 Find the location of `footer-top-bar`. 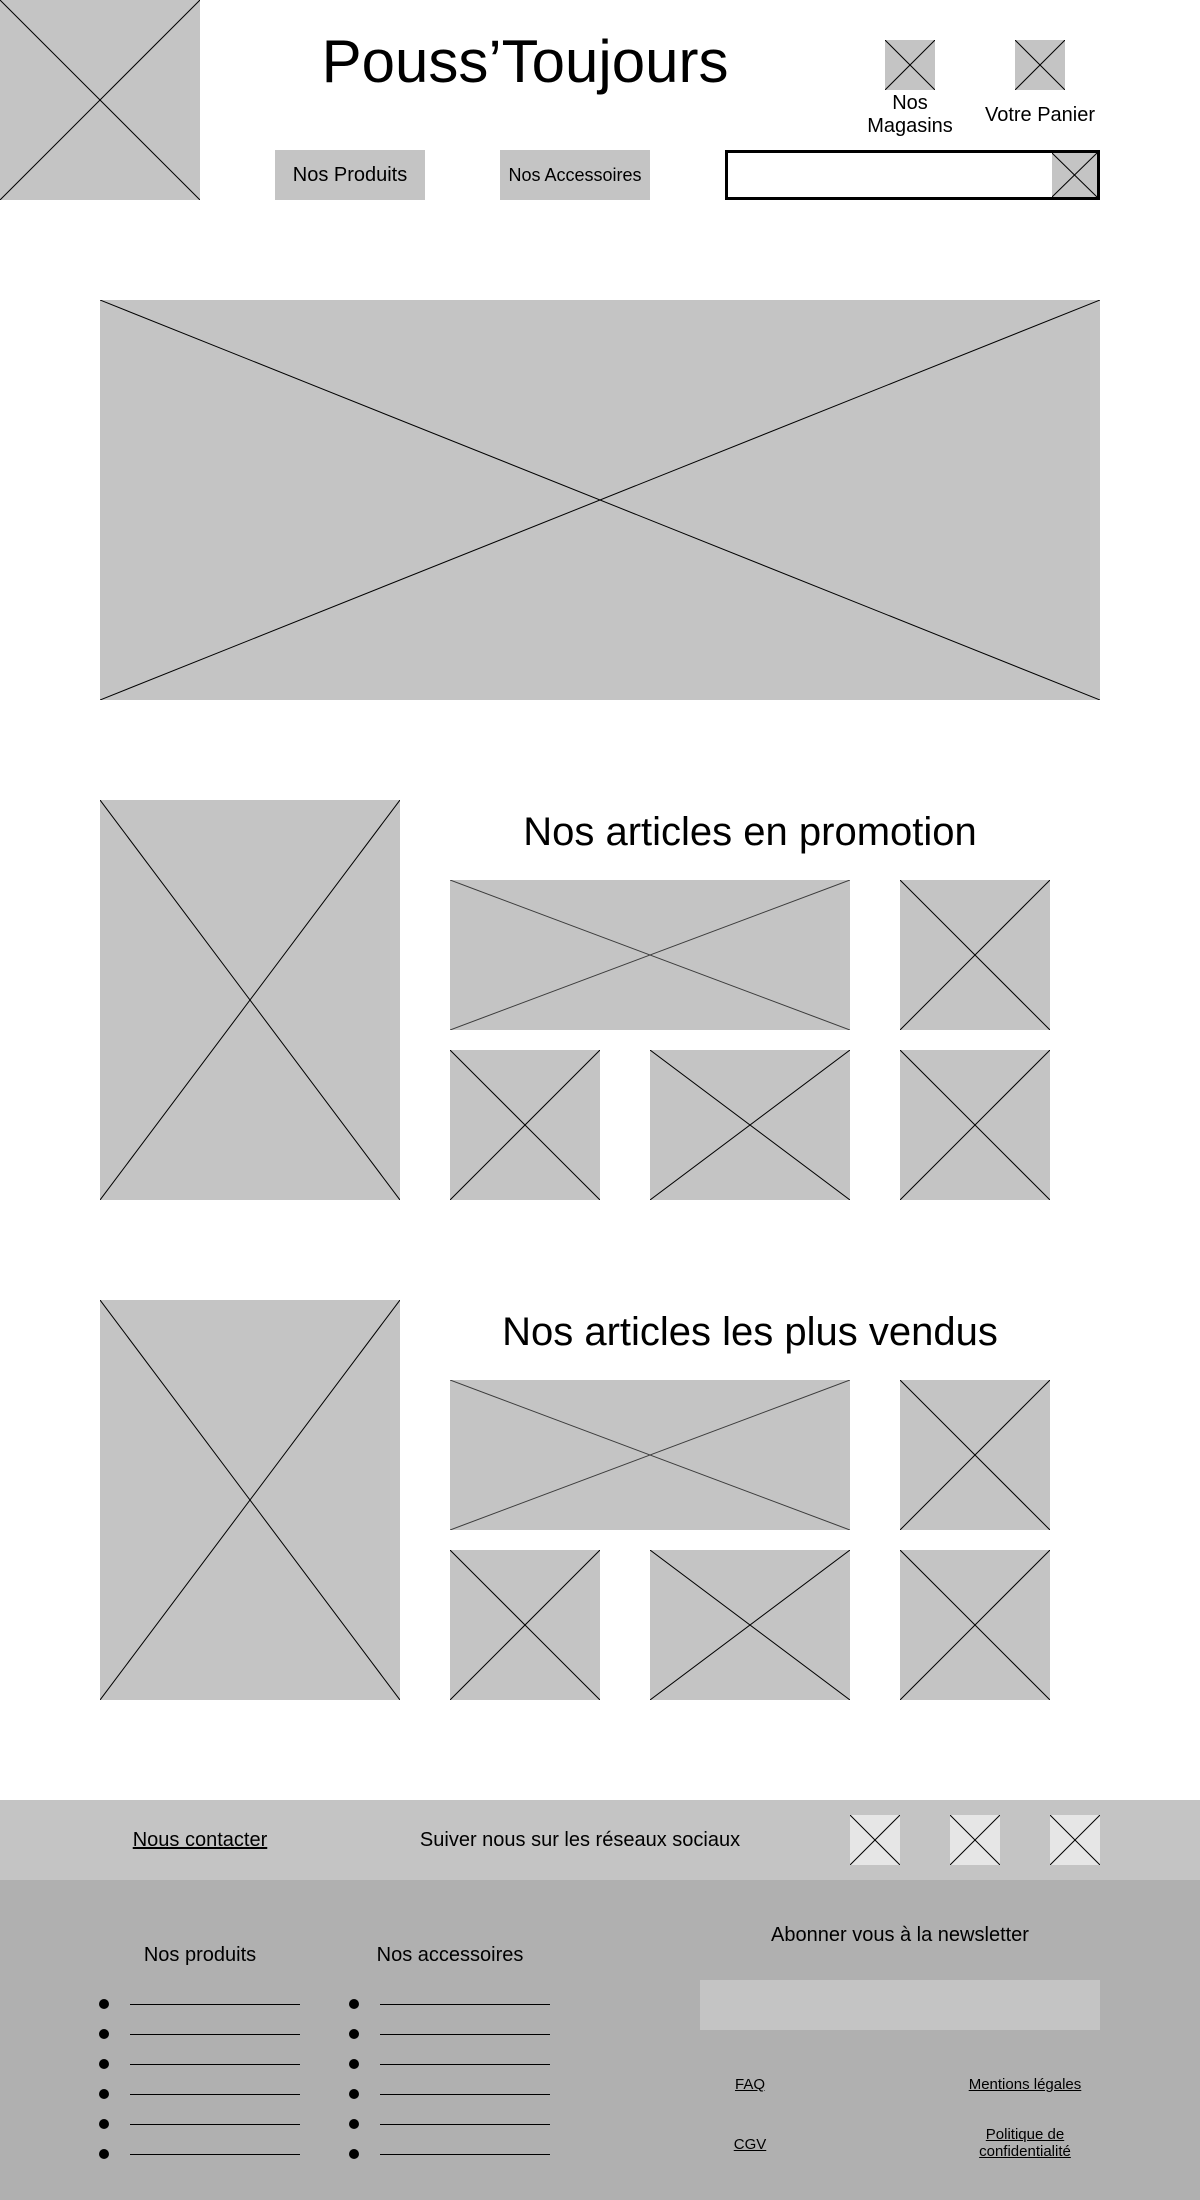

footer-top-bar is located at coordinates (600, 1840).